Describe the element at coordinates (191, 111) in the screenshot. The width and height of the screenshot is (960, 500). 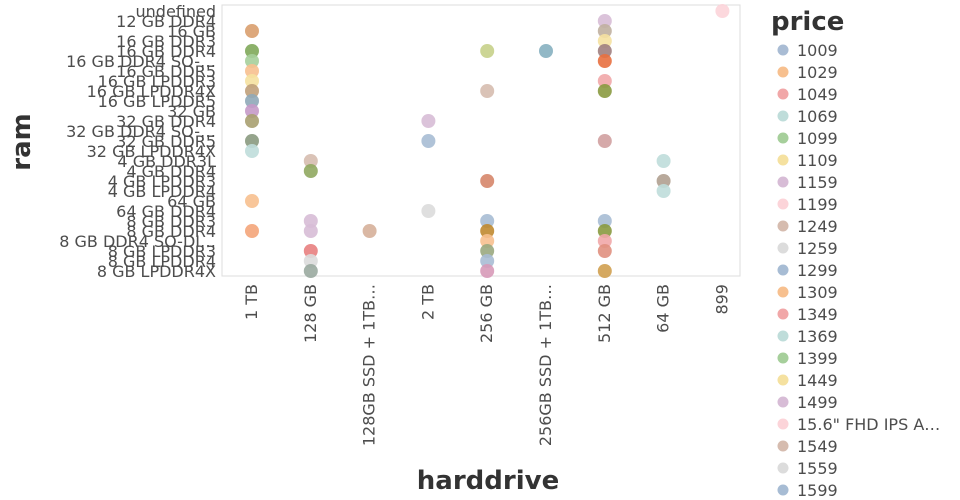
I see `y-tick-label: 32 GB` at that location.